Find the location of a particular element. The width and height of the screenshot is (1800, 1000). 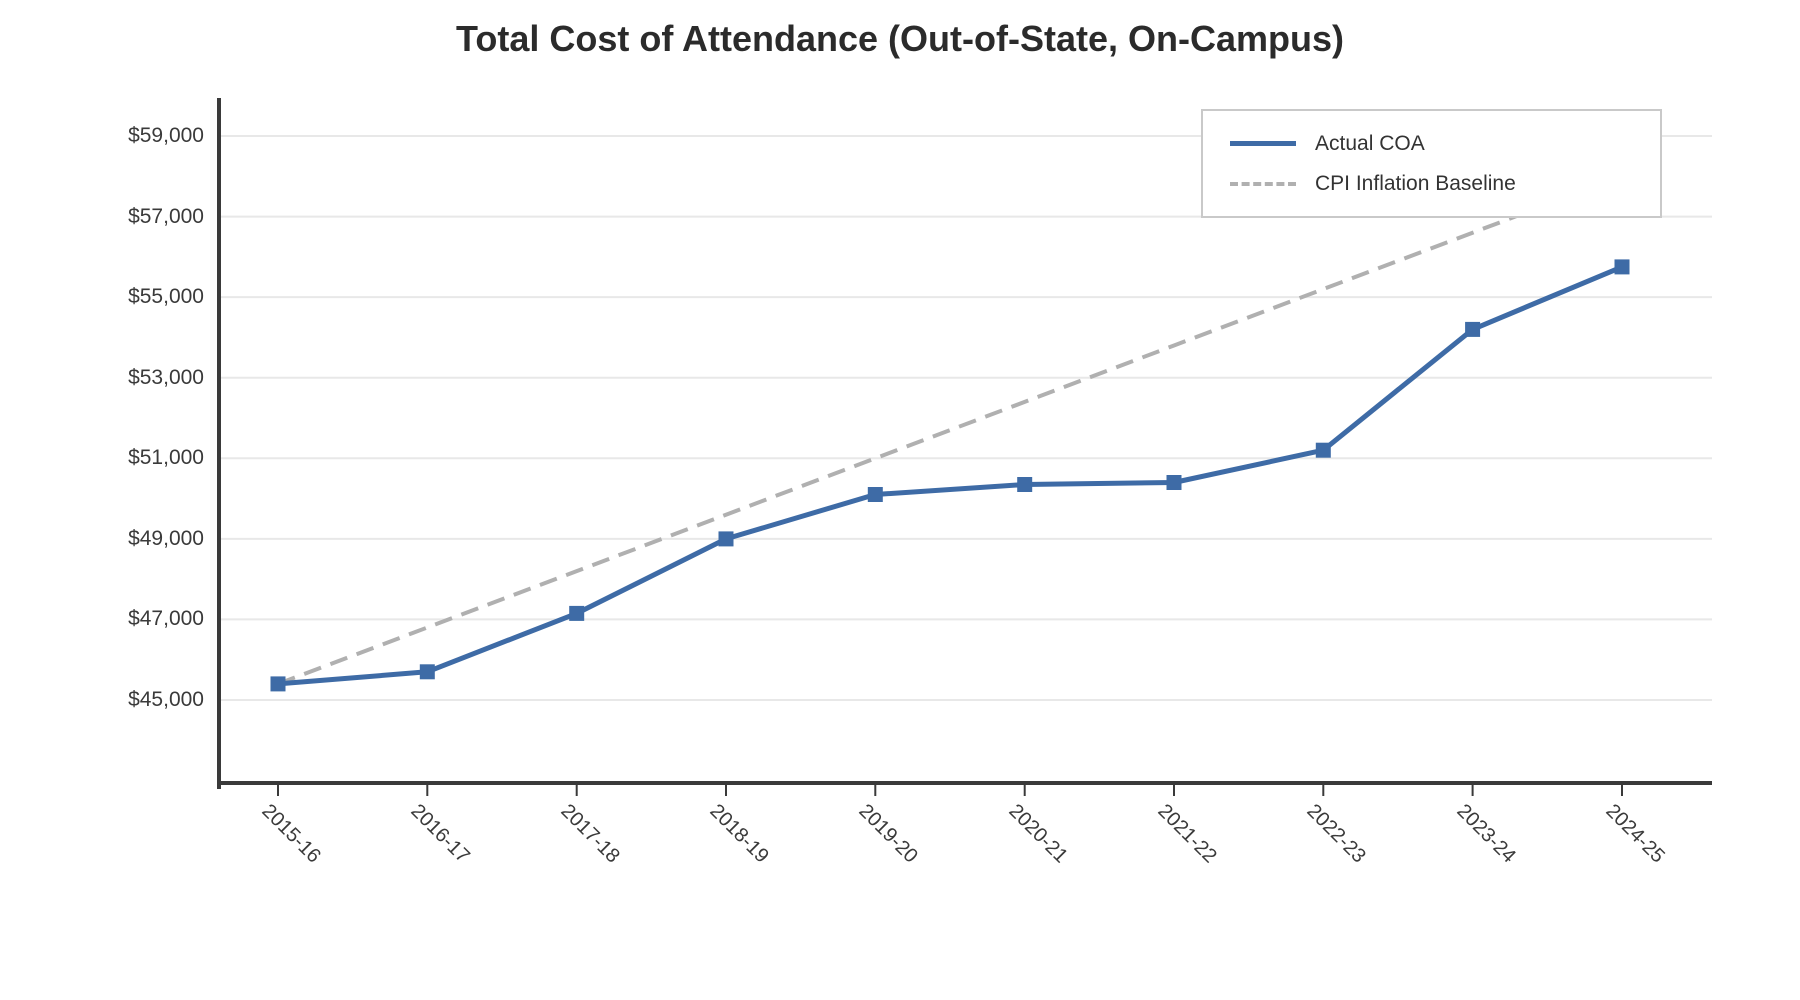

y-tick-label: $59,000 is located at coordinates (166, 135).